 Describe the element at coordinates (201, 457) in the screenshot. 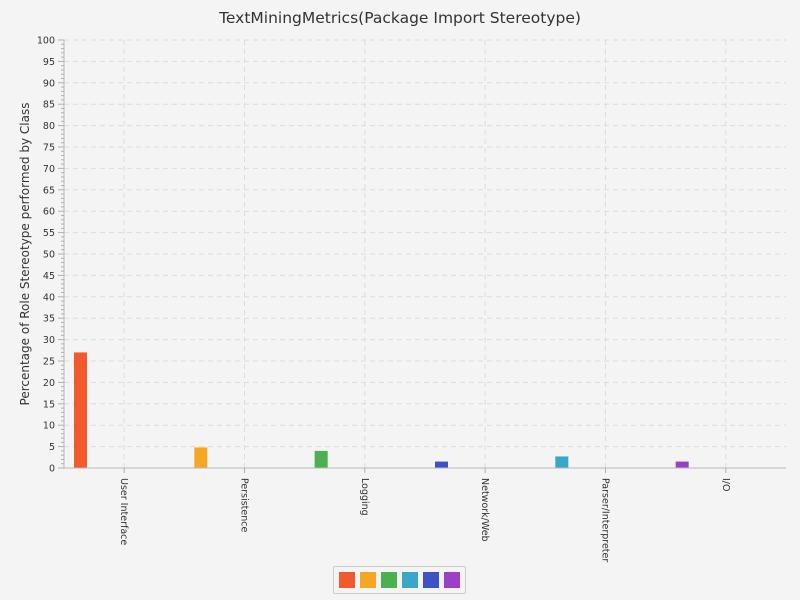

I see `bar-persistence` at that location.